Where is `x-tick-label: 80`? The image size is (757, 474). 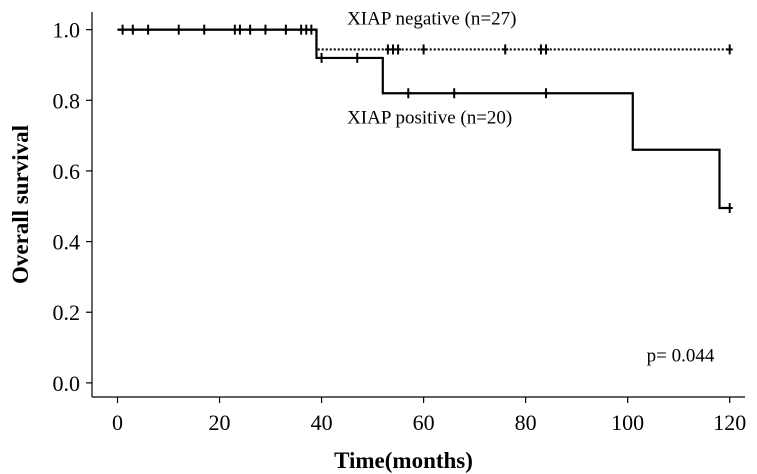 x-tick-label: 80 is located at coordinates (526, 422).